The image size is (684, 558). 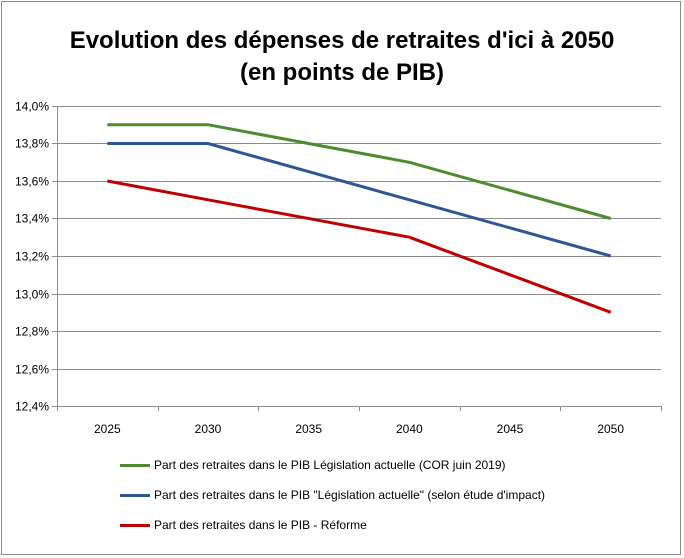 What do you see at coordinates (107, 429) in the screenshot?
I see `x-tick-label-0: 2025` at bounding box center [107, 429].